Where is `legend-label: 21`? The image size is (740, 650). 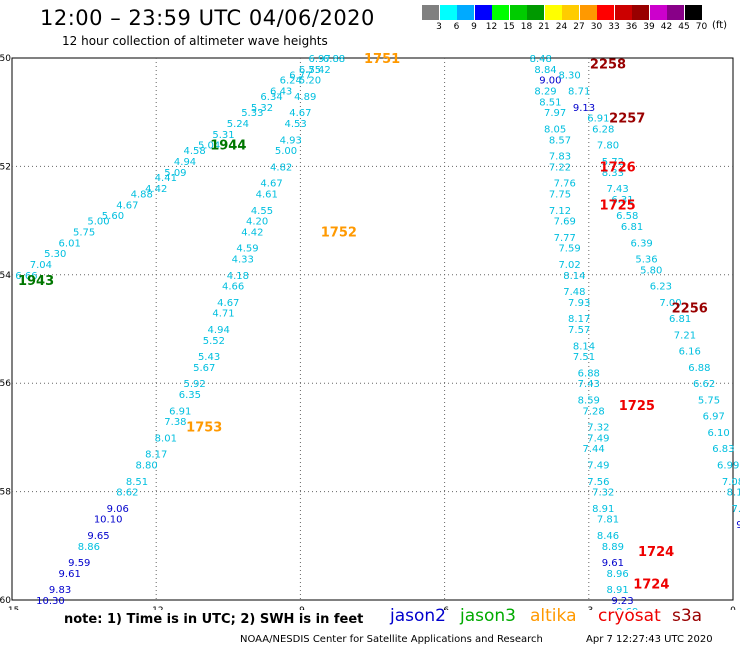
legend-label: 21 is located at coordinates (544, 27).